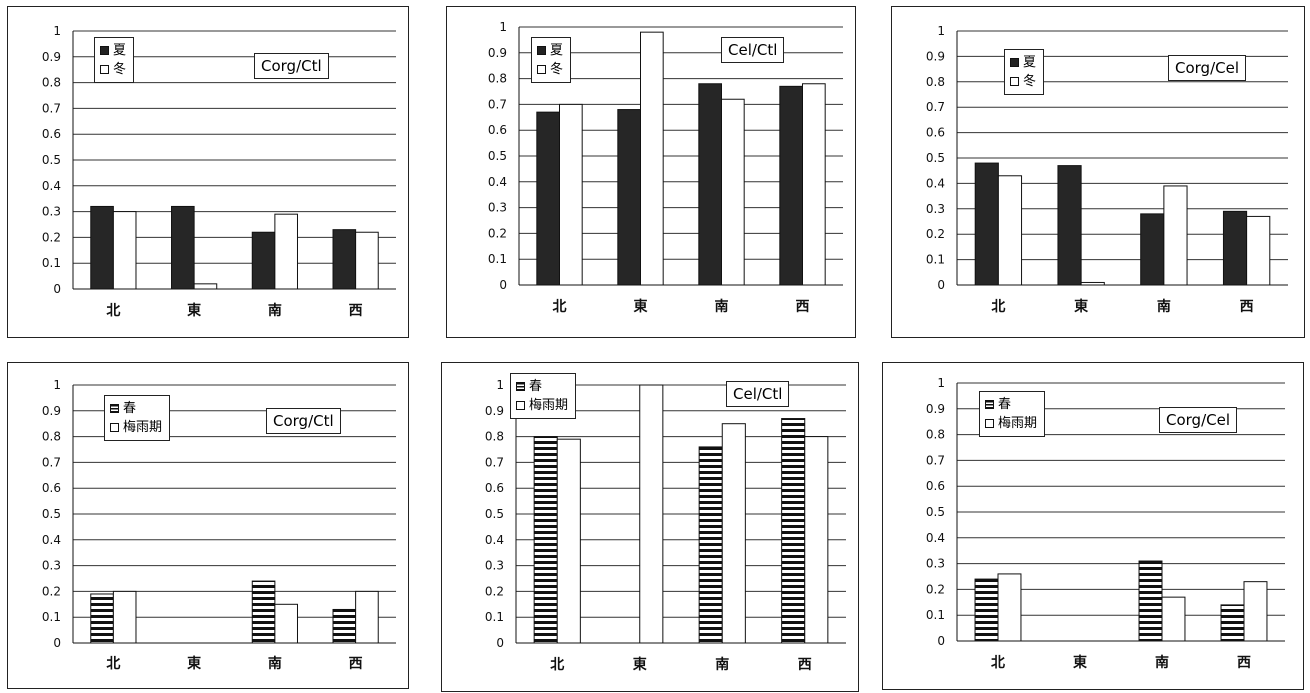 Image resolution: width=1310 pixels, height=693 pixels. Describe the element at coordinates (51, 514) in the screenshot. I see `y-tick-label: 0.5` at that location.